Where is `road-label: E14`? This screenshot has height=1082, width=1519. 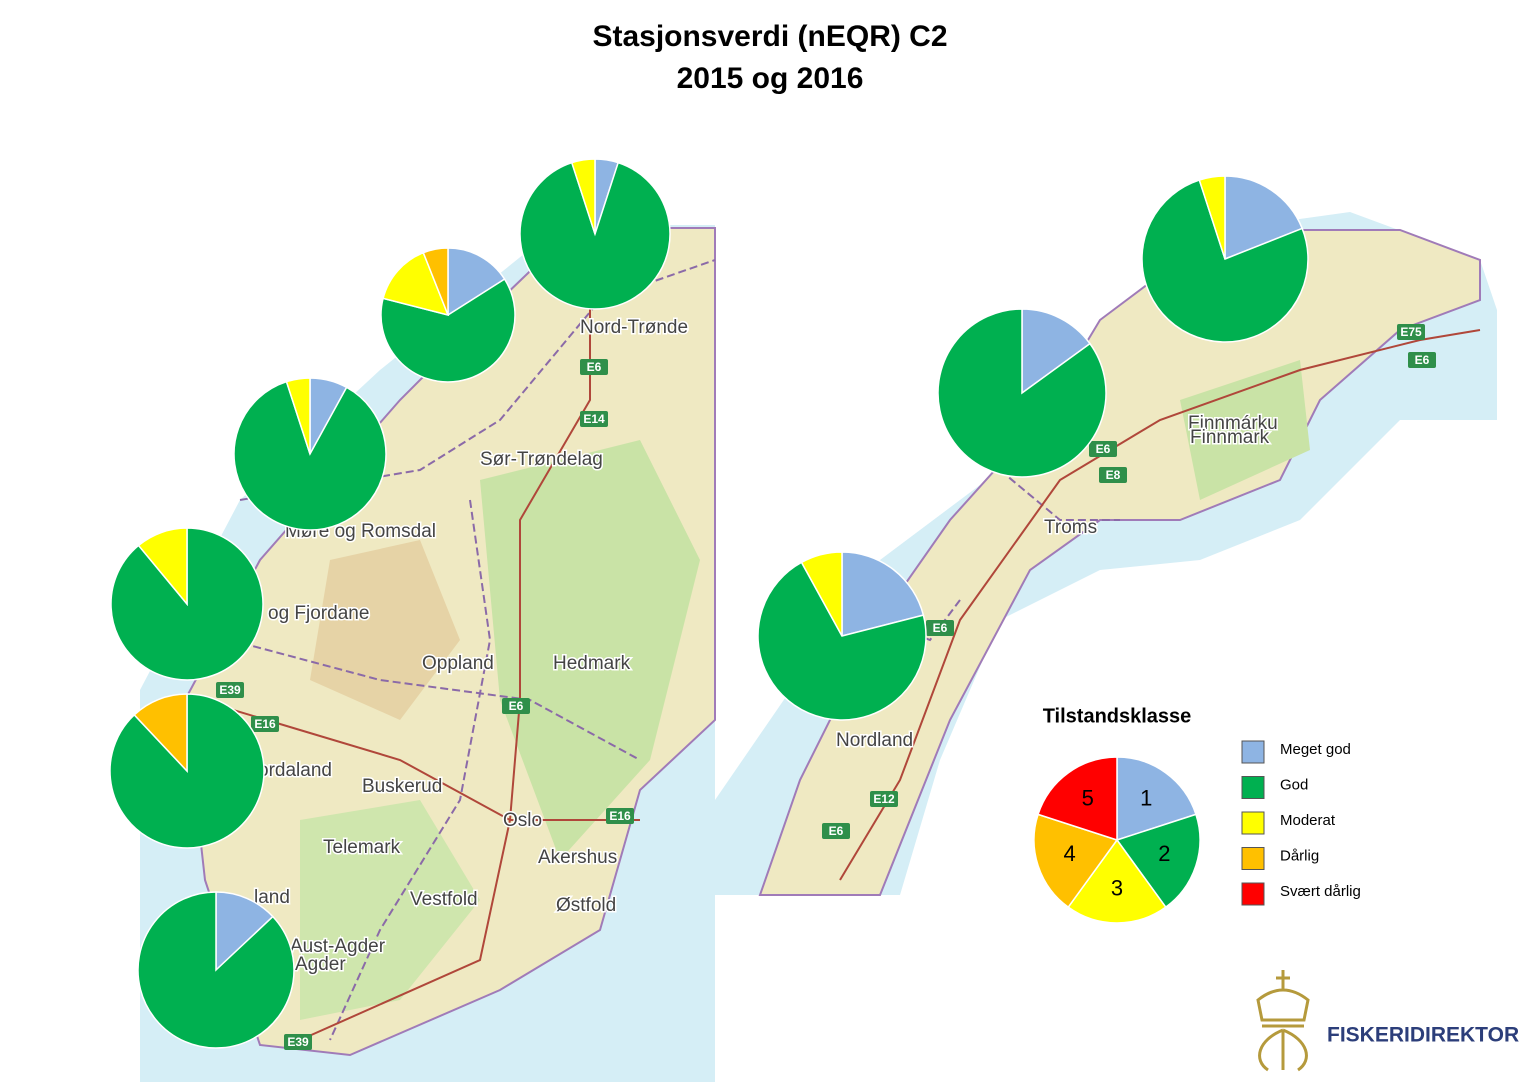 road-label: E14 is located at coordinates (594, 419).